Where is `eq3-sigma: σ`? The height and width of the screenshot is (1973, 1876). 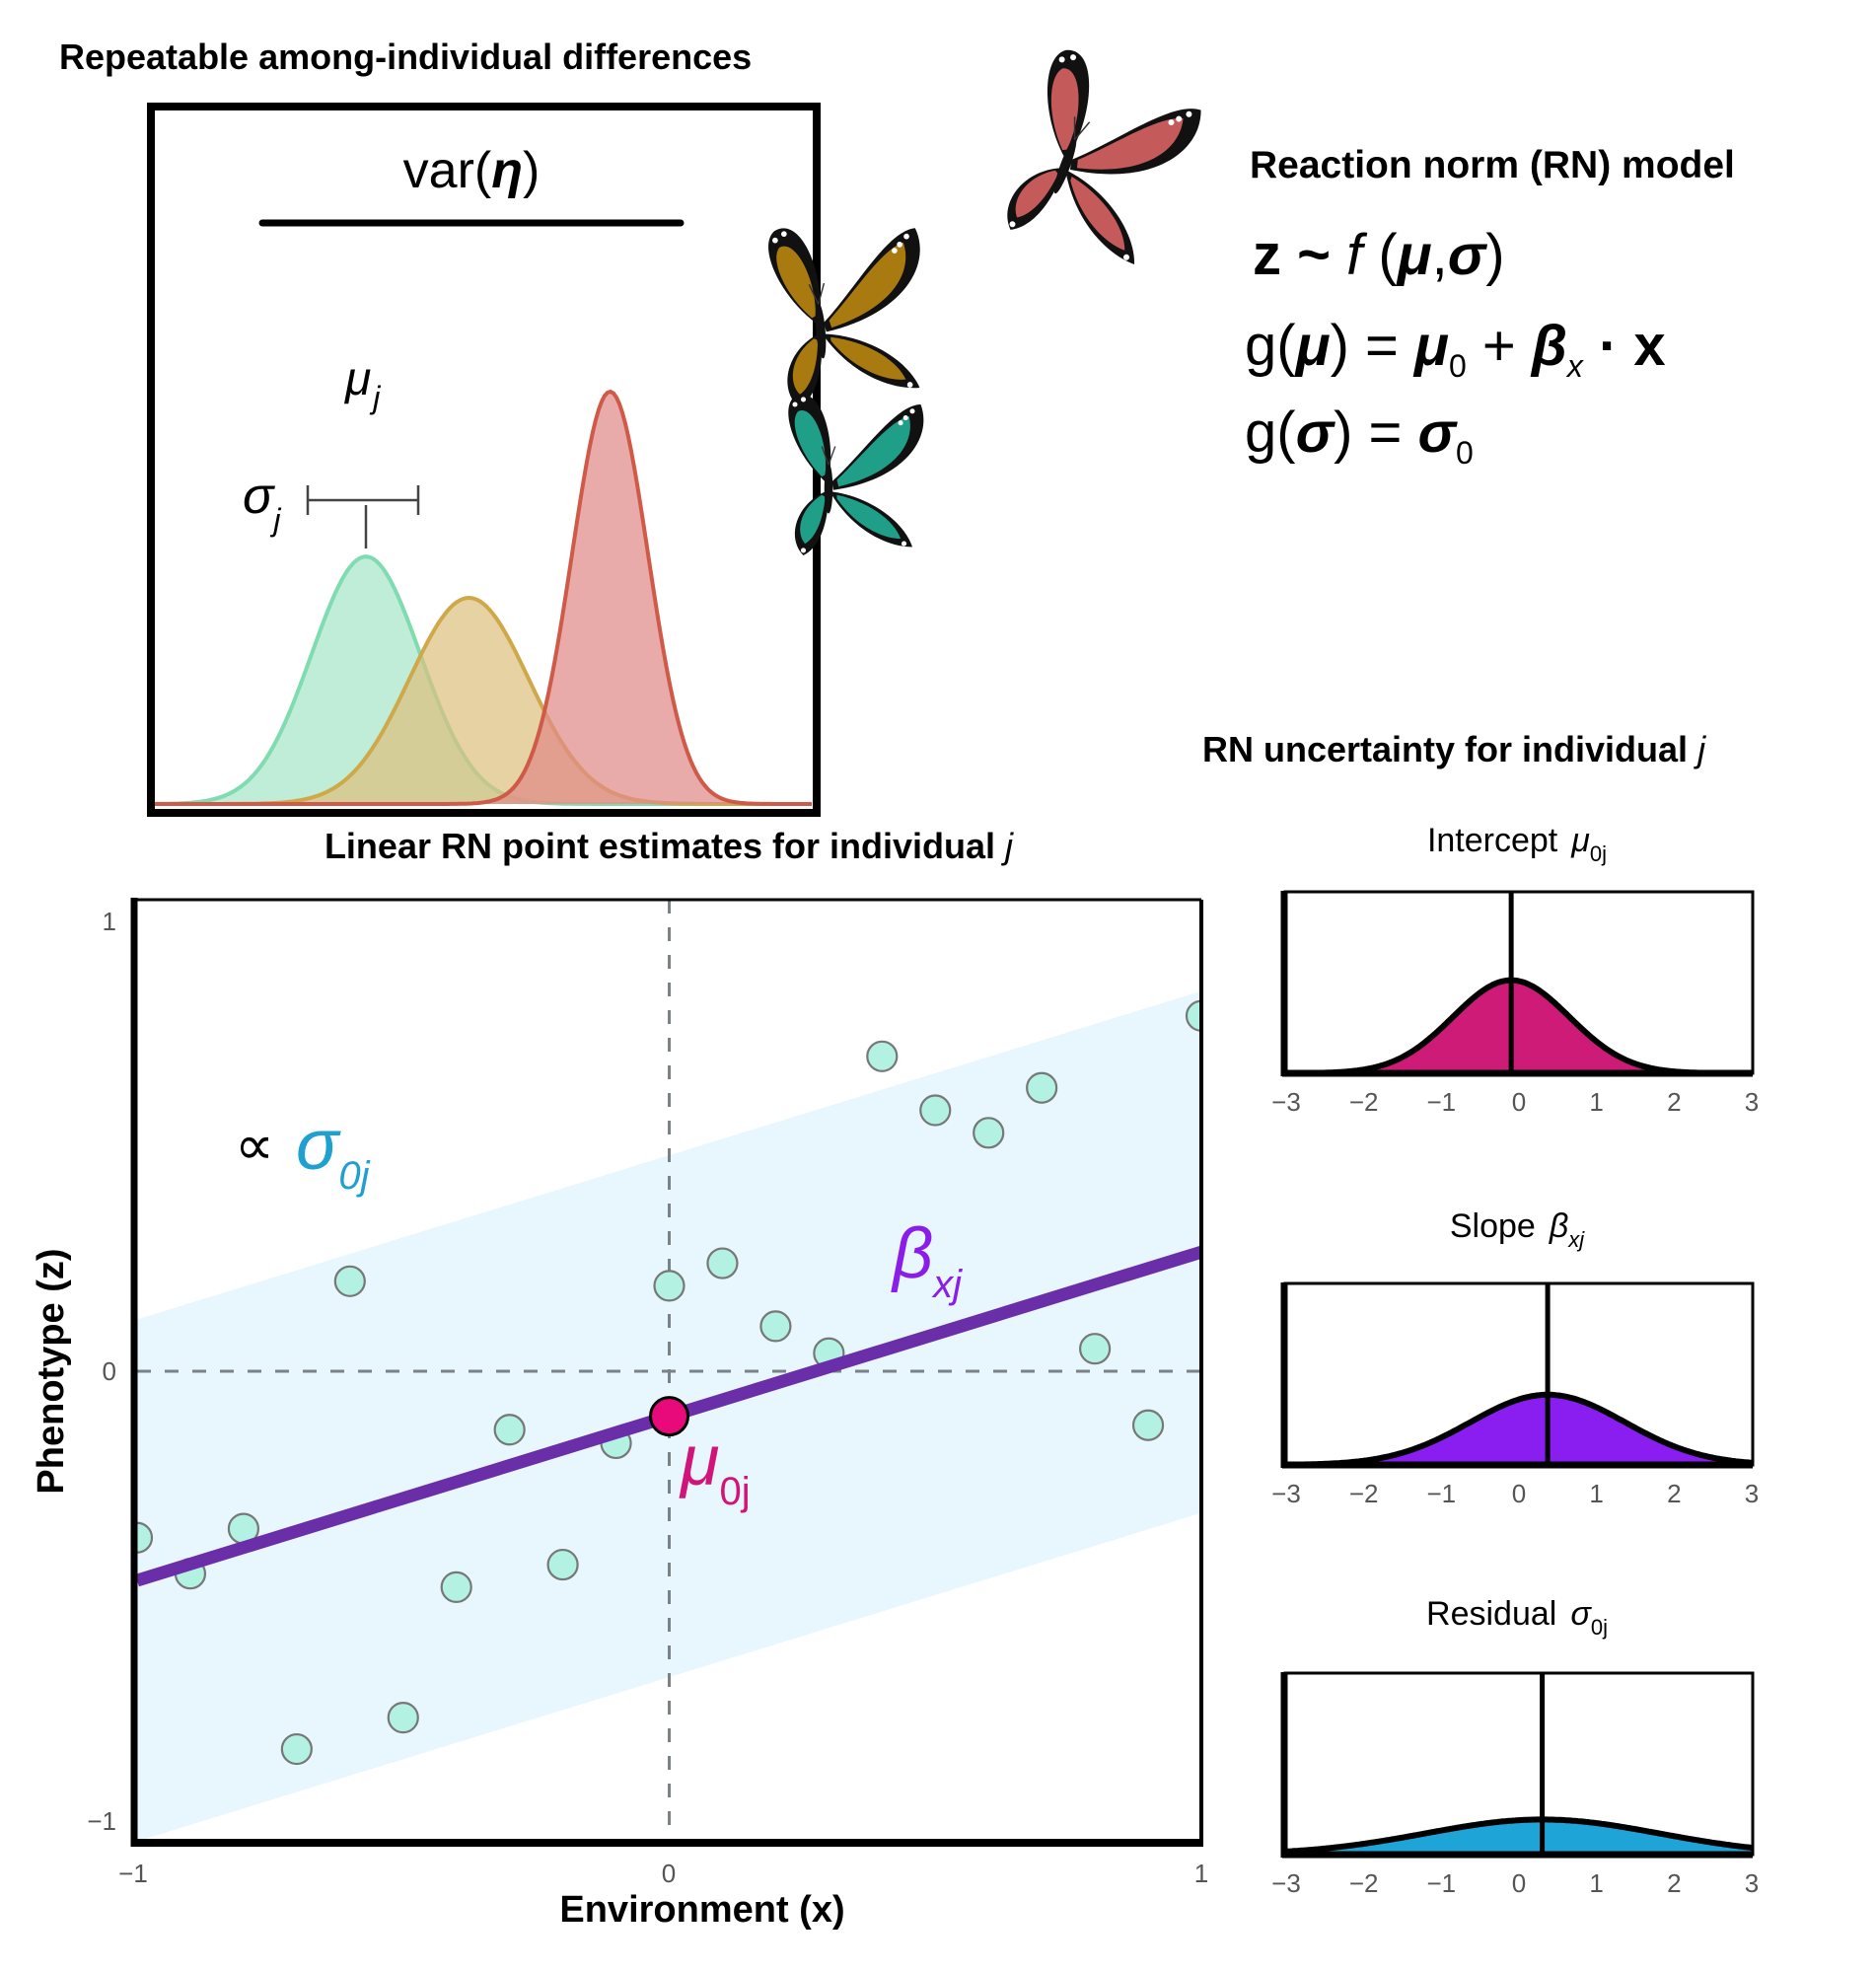
eq3-sigma: σ is located at coordinates (1316, 433).